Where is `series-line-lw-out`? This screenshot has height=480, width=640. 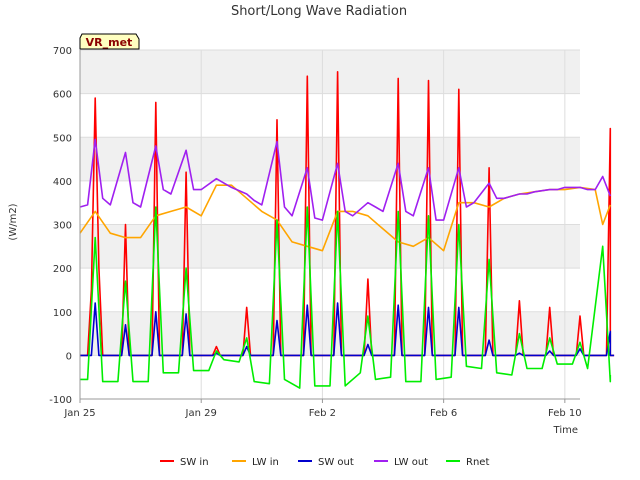
series-line-lw-out is located at coordinates (345, 179).